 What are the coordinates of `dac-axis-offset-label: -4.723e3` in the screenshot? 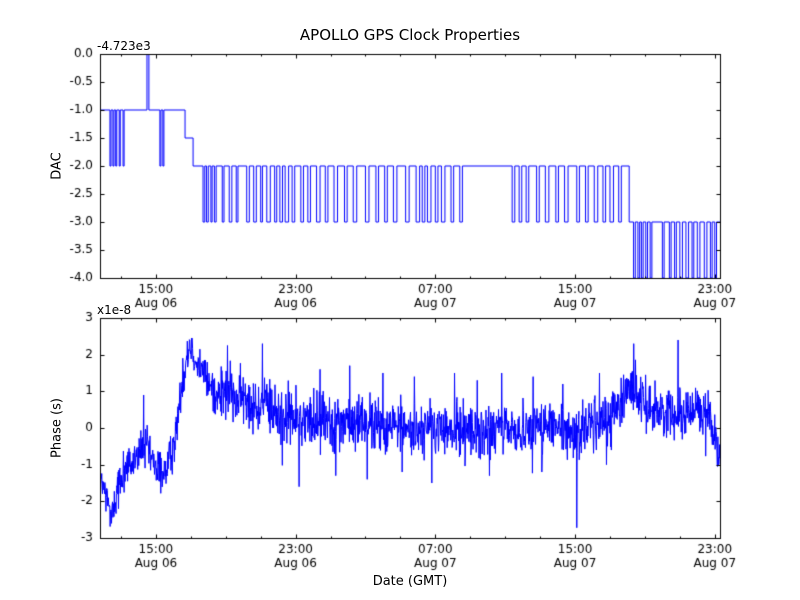 It's located at (124, 46).